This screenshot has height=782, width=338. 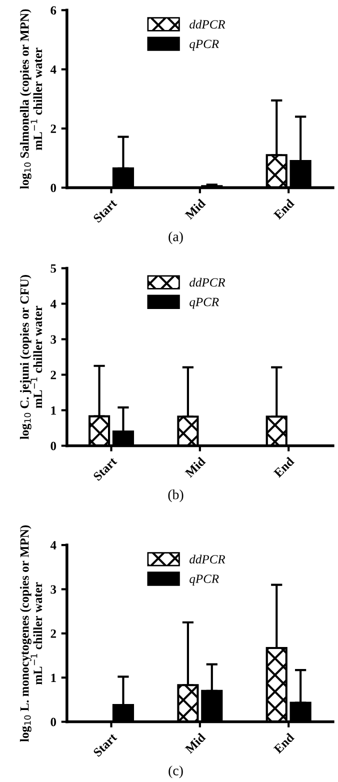 What do you see at coordinates (31, 357) in the screenshot?
I see `y-axis-title: log$_{10}$ C. jejuni (copies or CFU) mL$^{−1}$ chiller water` at bounding box center [31, 357].